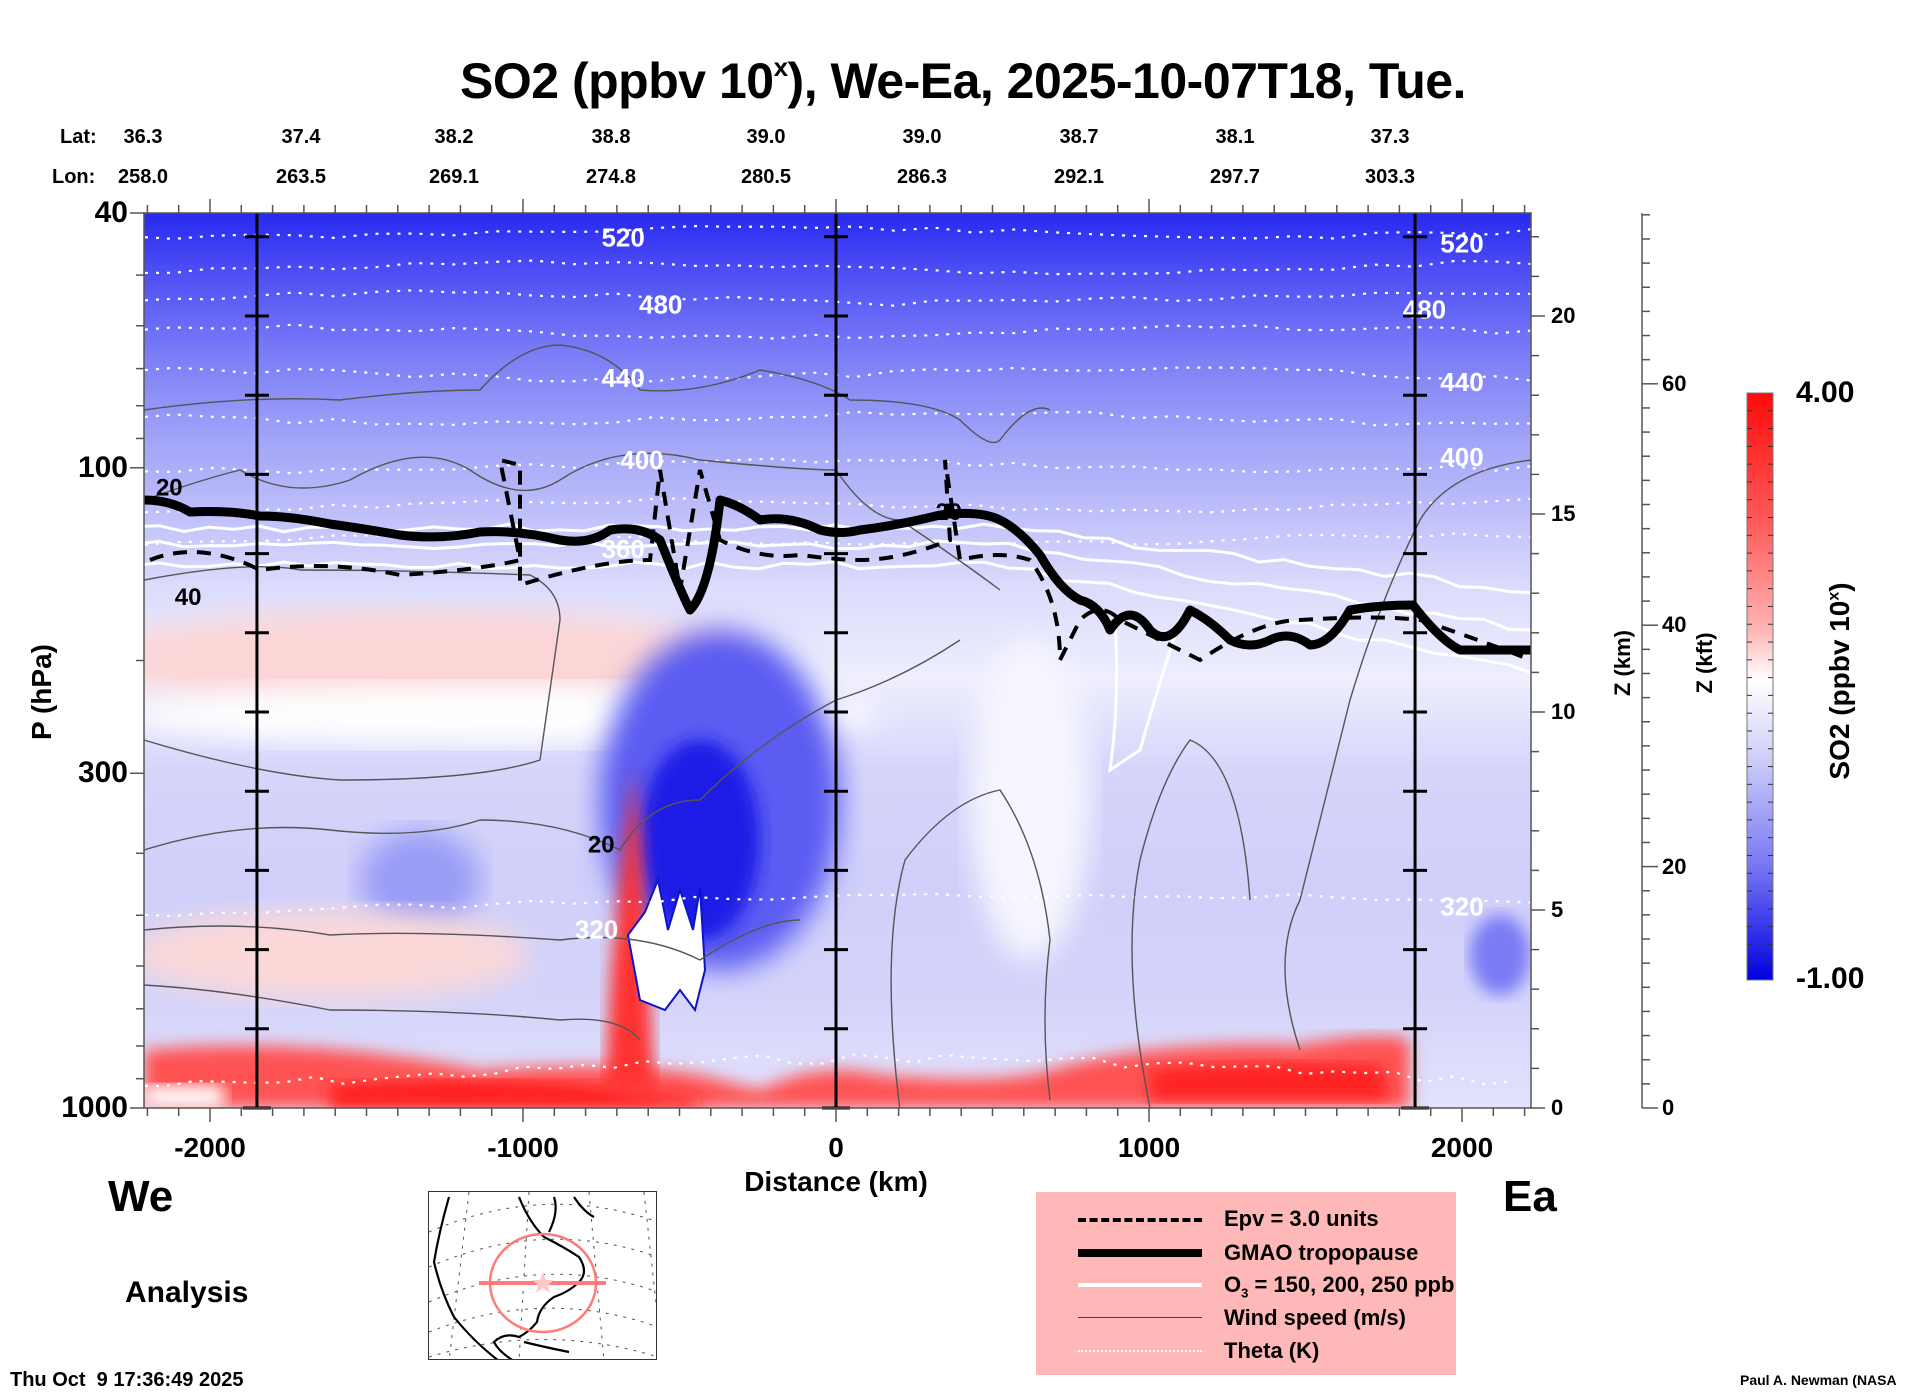 The height and width of the screenshot is (1394, 1926). I want to click on legend-label: Epv = 3.0 units, so click(1301, 1218).